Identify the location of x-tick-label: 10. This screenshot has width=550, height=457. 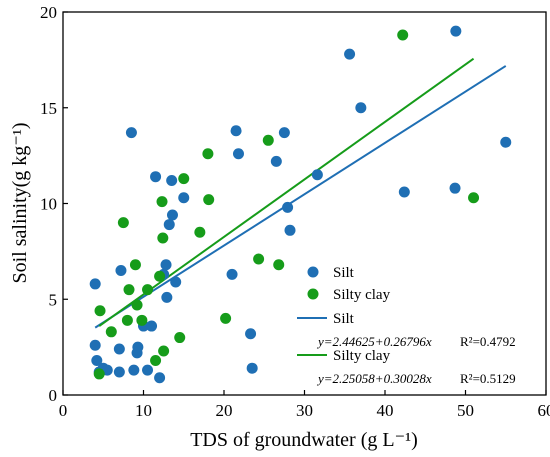
(143, 410).